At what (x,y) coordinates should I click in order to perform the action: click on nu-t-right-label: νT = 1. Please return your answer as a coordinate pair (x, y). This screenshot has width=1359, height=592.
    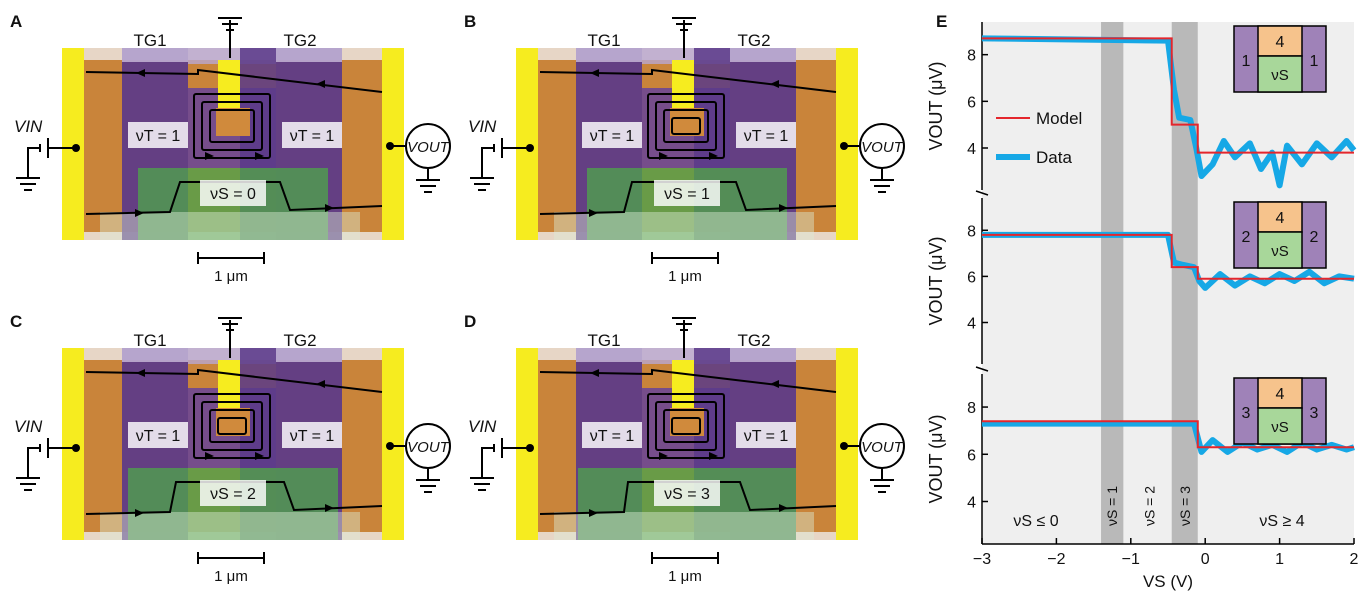
    Looking at the image, I should click on (766, 436).